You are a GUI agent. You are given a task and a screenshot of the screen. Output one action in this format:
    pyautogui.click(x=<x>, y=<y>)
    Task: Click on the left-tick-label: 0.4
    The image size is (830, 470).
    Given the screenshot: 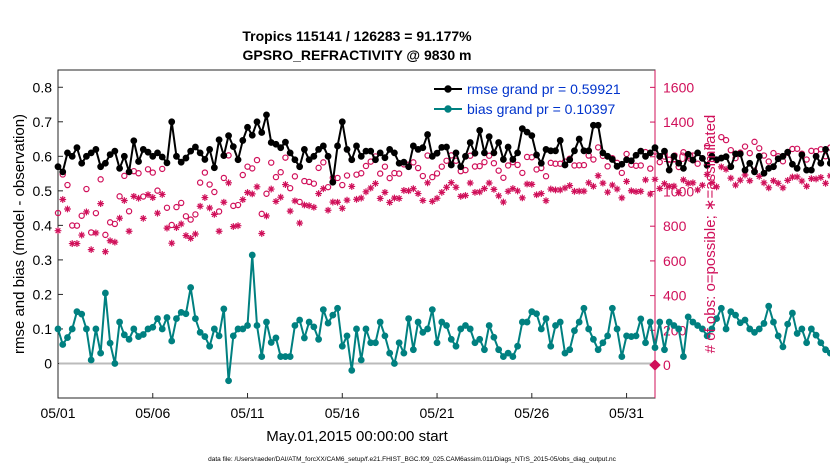 What is the action you would take?
    pyautogui.click(x=43, y=225)
    